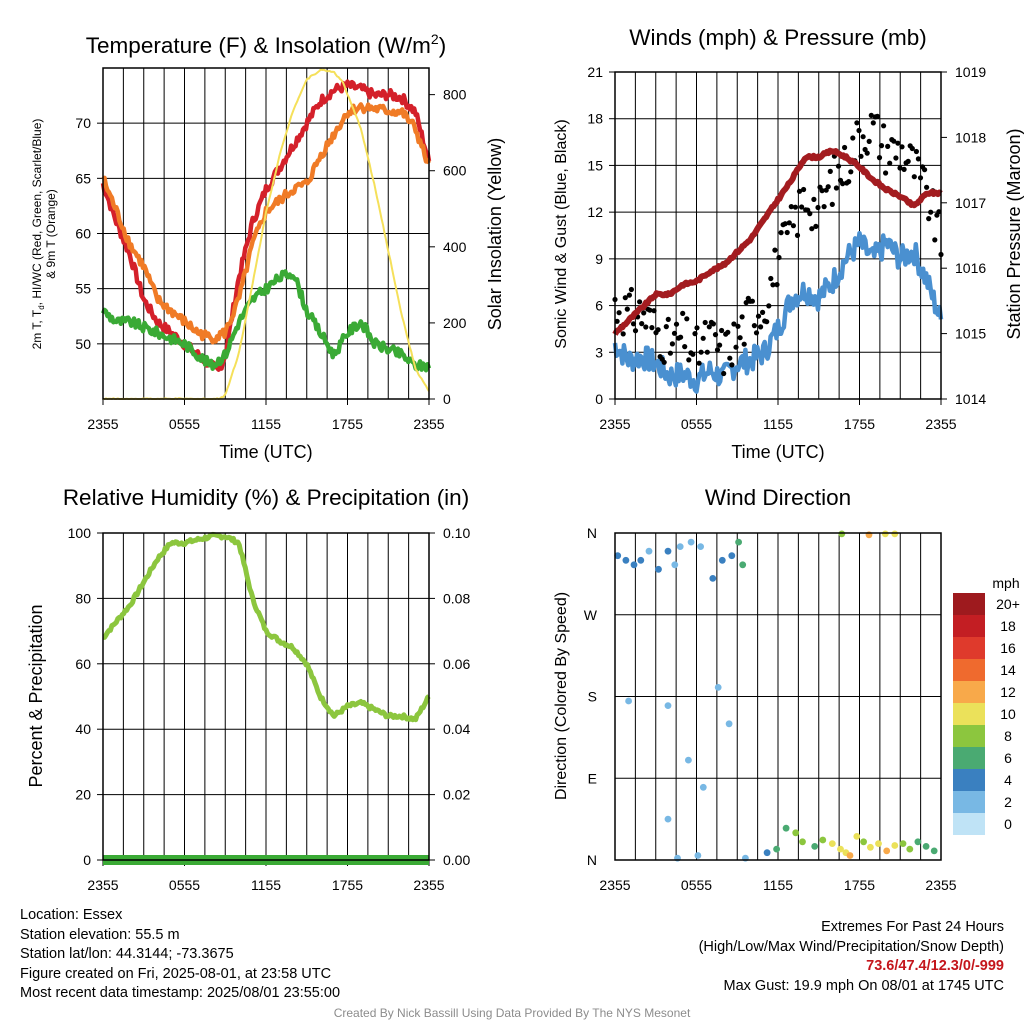 This screenshot has height=1024, width=1024. What do you see at coordinates (599, 352) in the screenshot?
I see `winds-y-tick-label: 3` at bounding box center [599, 352].